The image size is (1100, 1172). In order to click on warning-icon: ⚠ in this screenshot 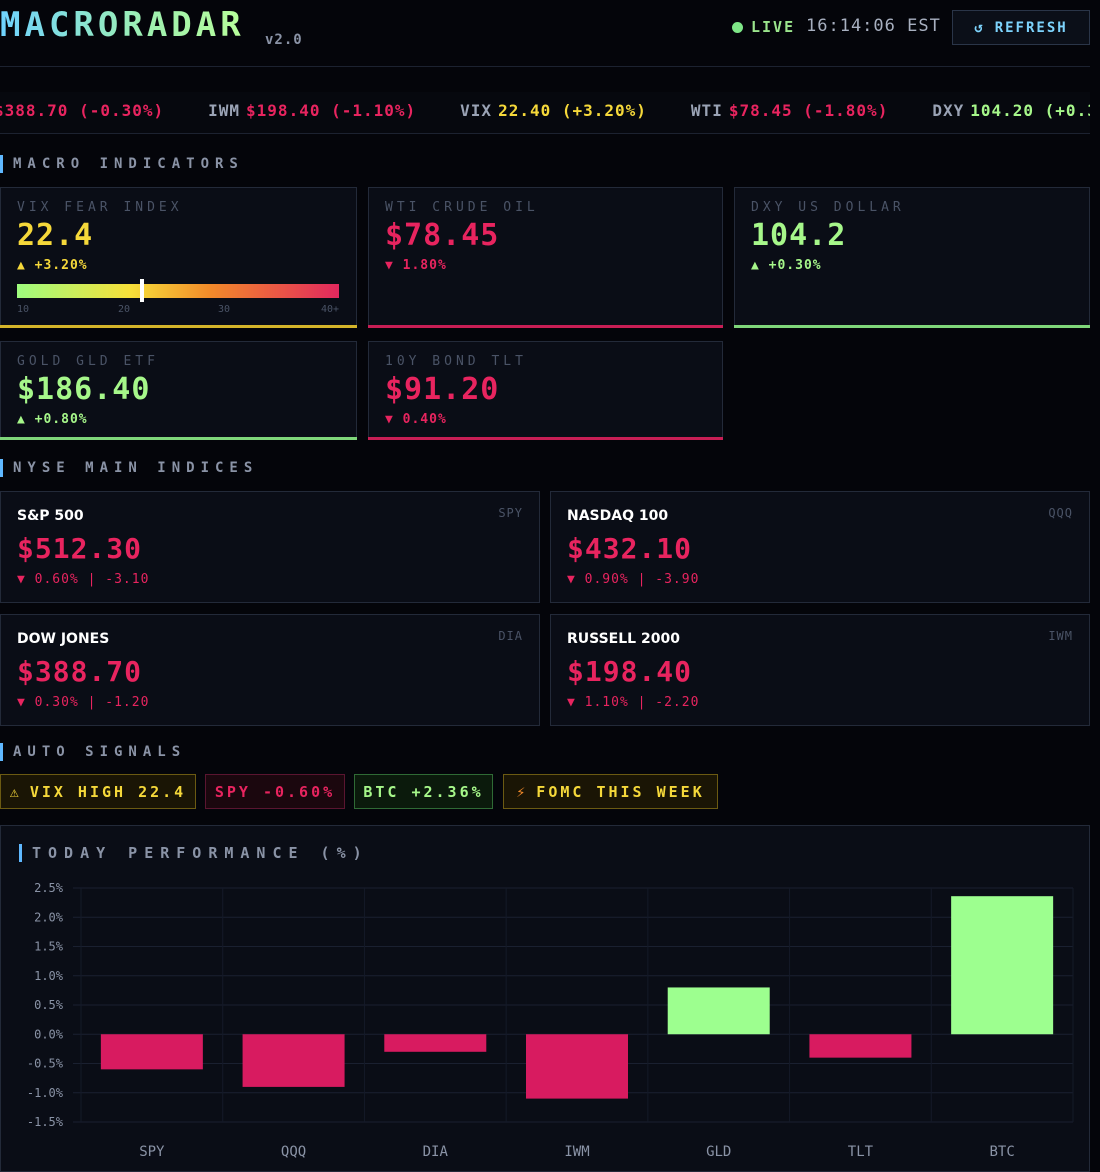, I will do `click(15, 791)`.